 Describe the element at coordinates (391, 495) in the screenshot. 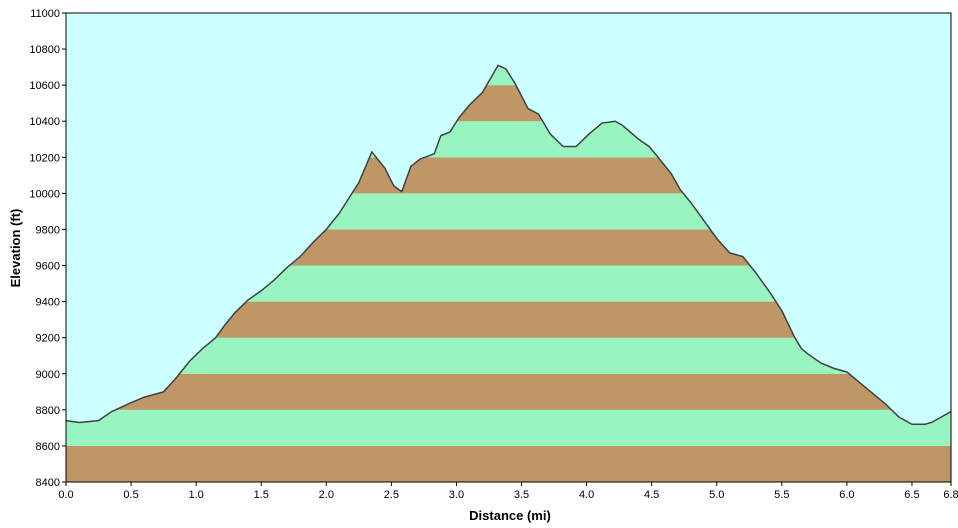

I see `x-tick-label: 2.5` at that location.